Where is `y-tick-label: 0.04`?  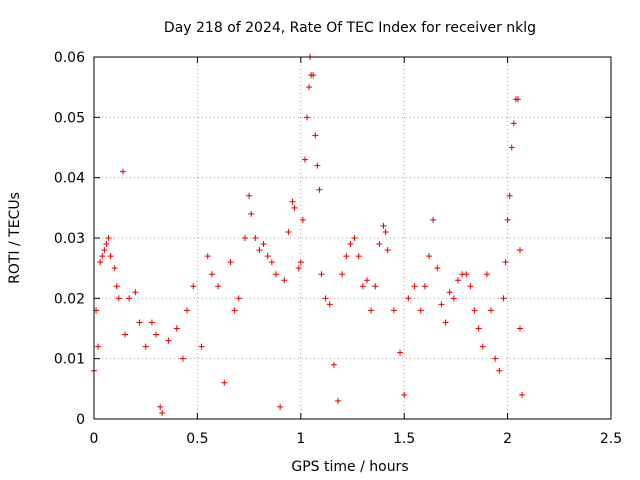 y-tick-label: 0.04 is located at coordinates (69, 179).